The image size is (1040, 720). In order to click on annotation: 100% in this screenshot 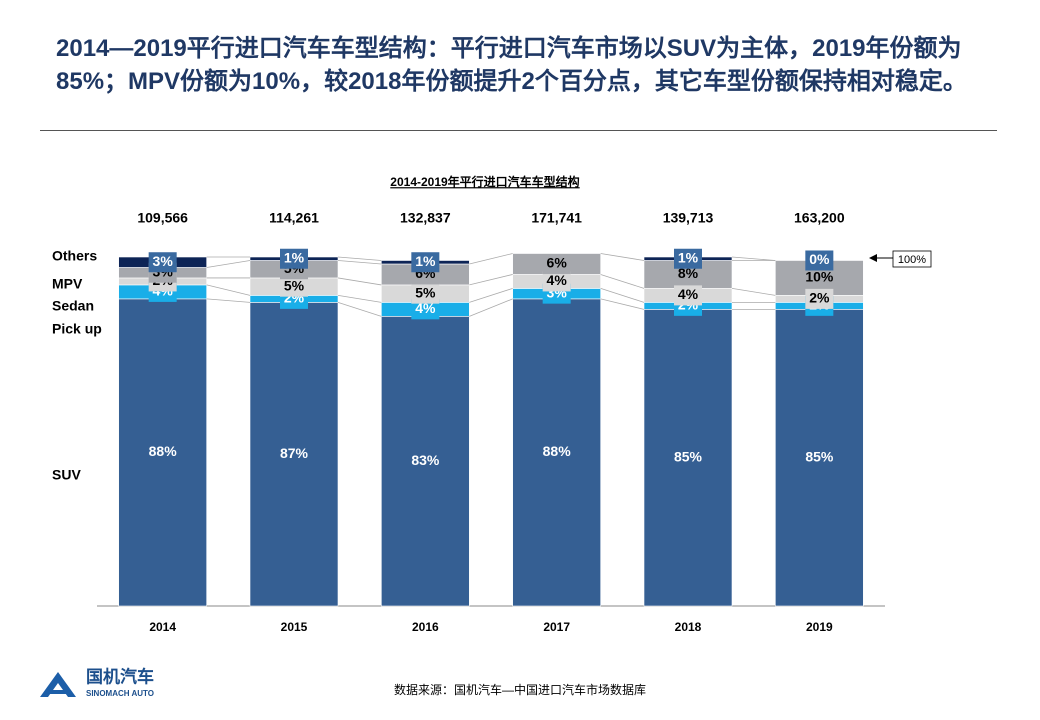, I will do `click(912, 260)`.